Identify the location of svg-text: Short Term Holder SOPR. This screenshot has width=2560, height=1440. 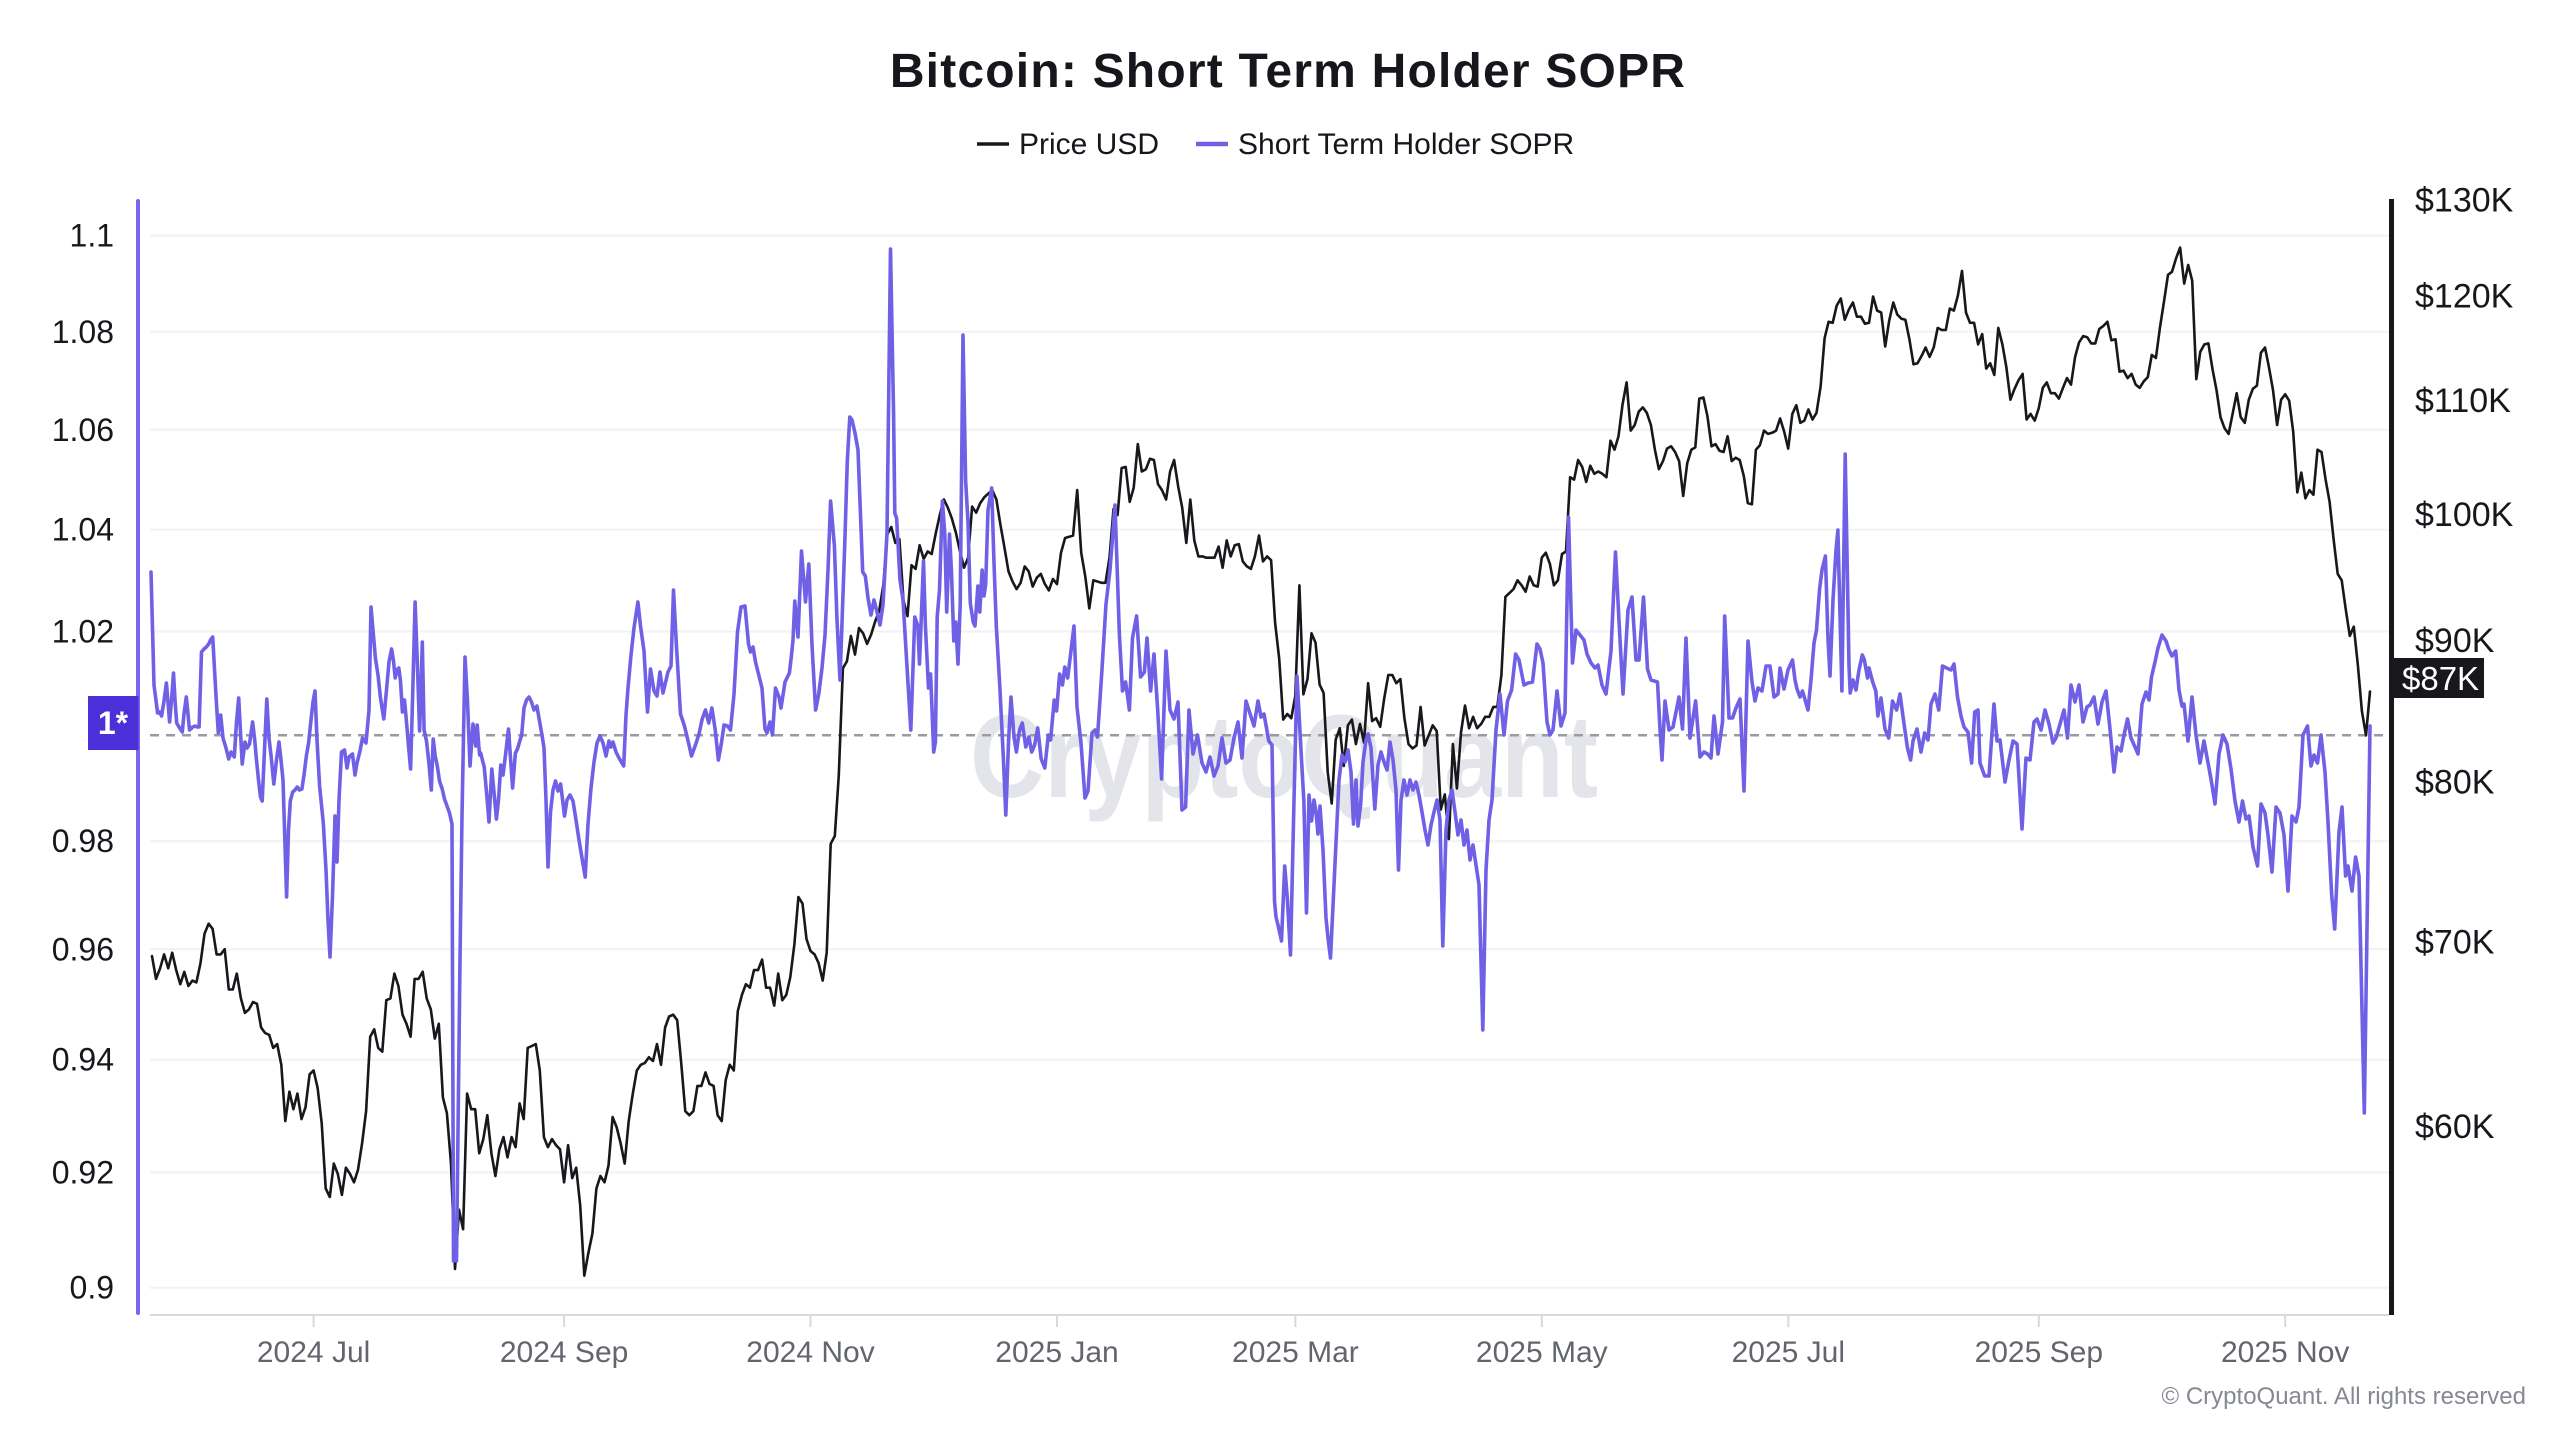
(1406, 144).